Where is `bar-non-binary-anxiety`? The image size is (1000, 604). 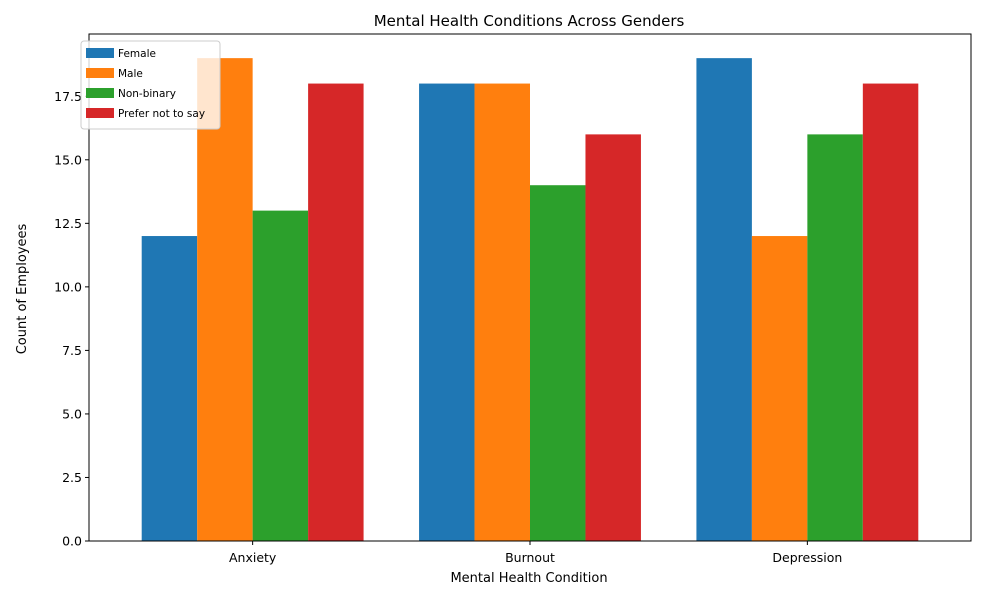
bar-non-binary-anxiety is located at coordinates (280, 375).